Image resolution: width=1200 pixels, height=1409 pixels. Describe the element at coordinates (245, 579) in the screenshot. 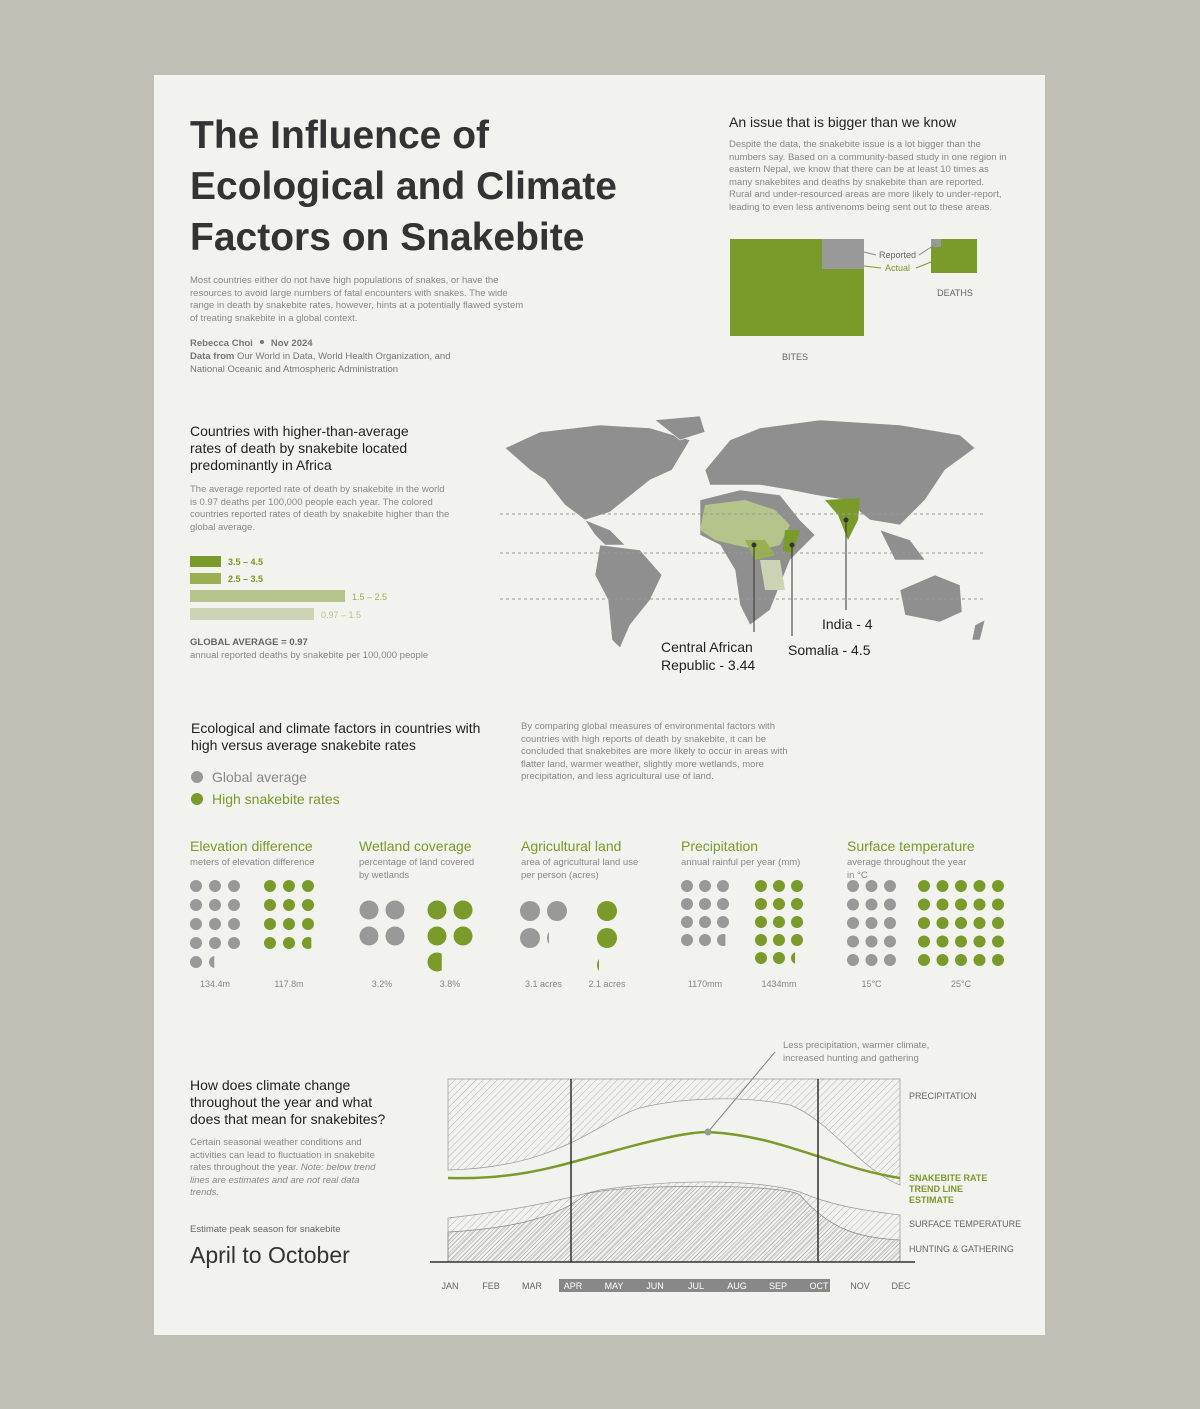

I see `legend-label: 2.5 – 3.5` at that location.